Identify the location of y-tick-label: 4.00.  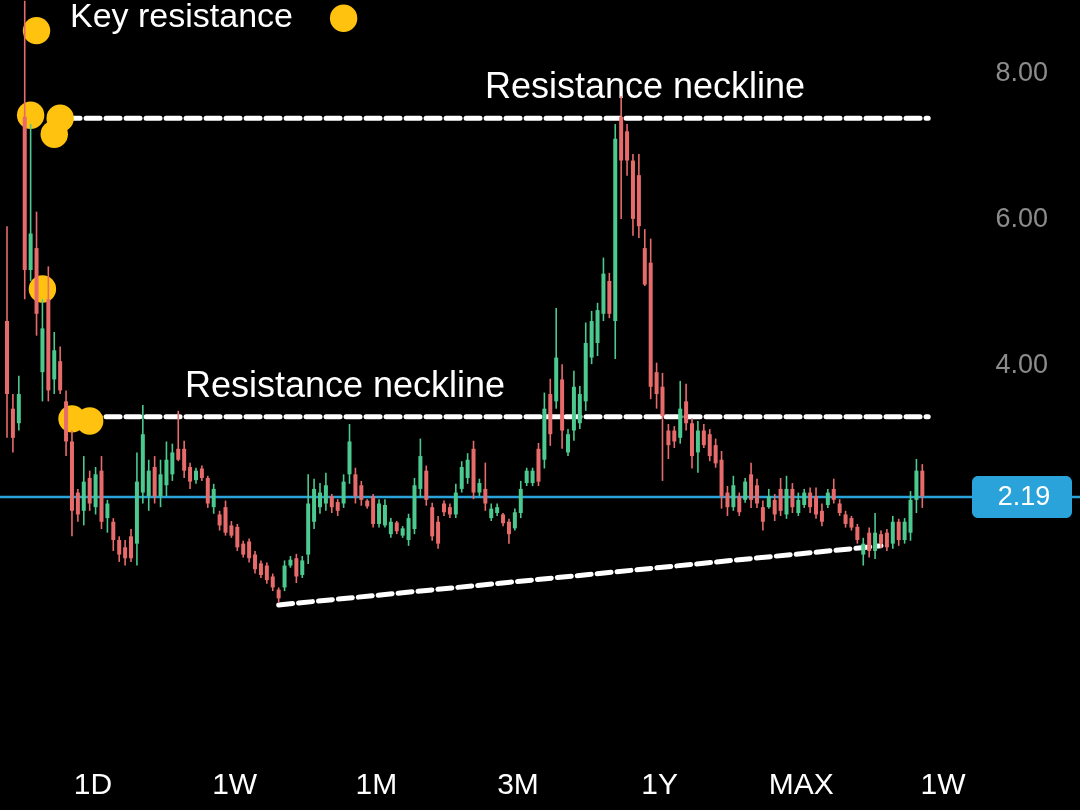
(1022, 364).